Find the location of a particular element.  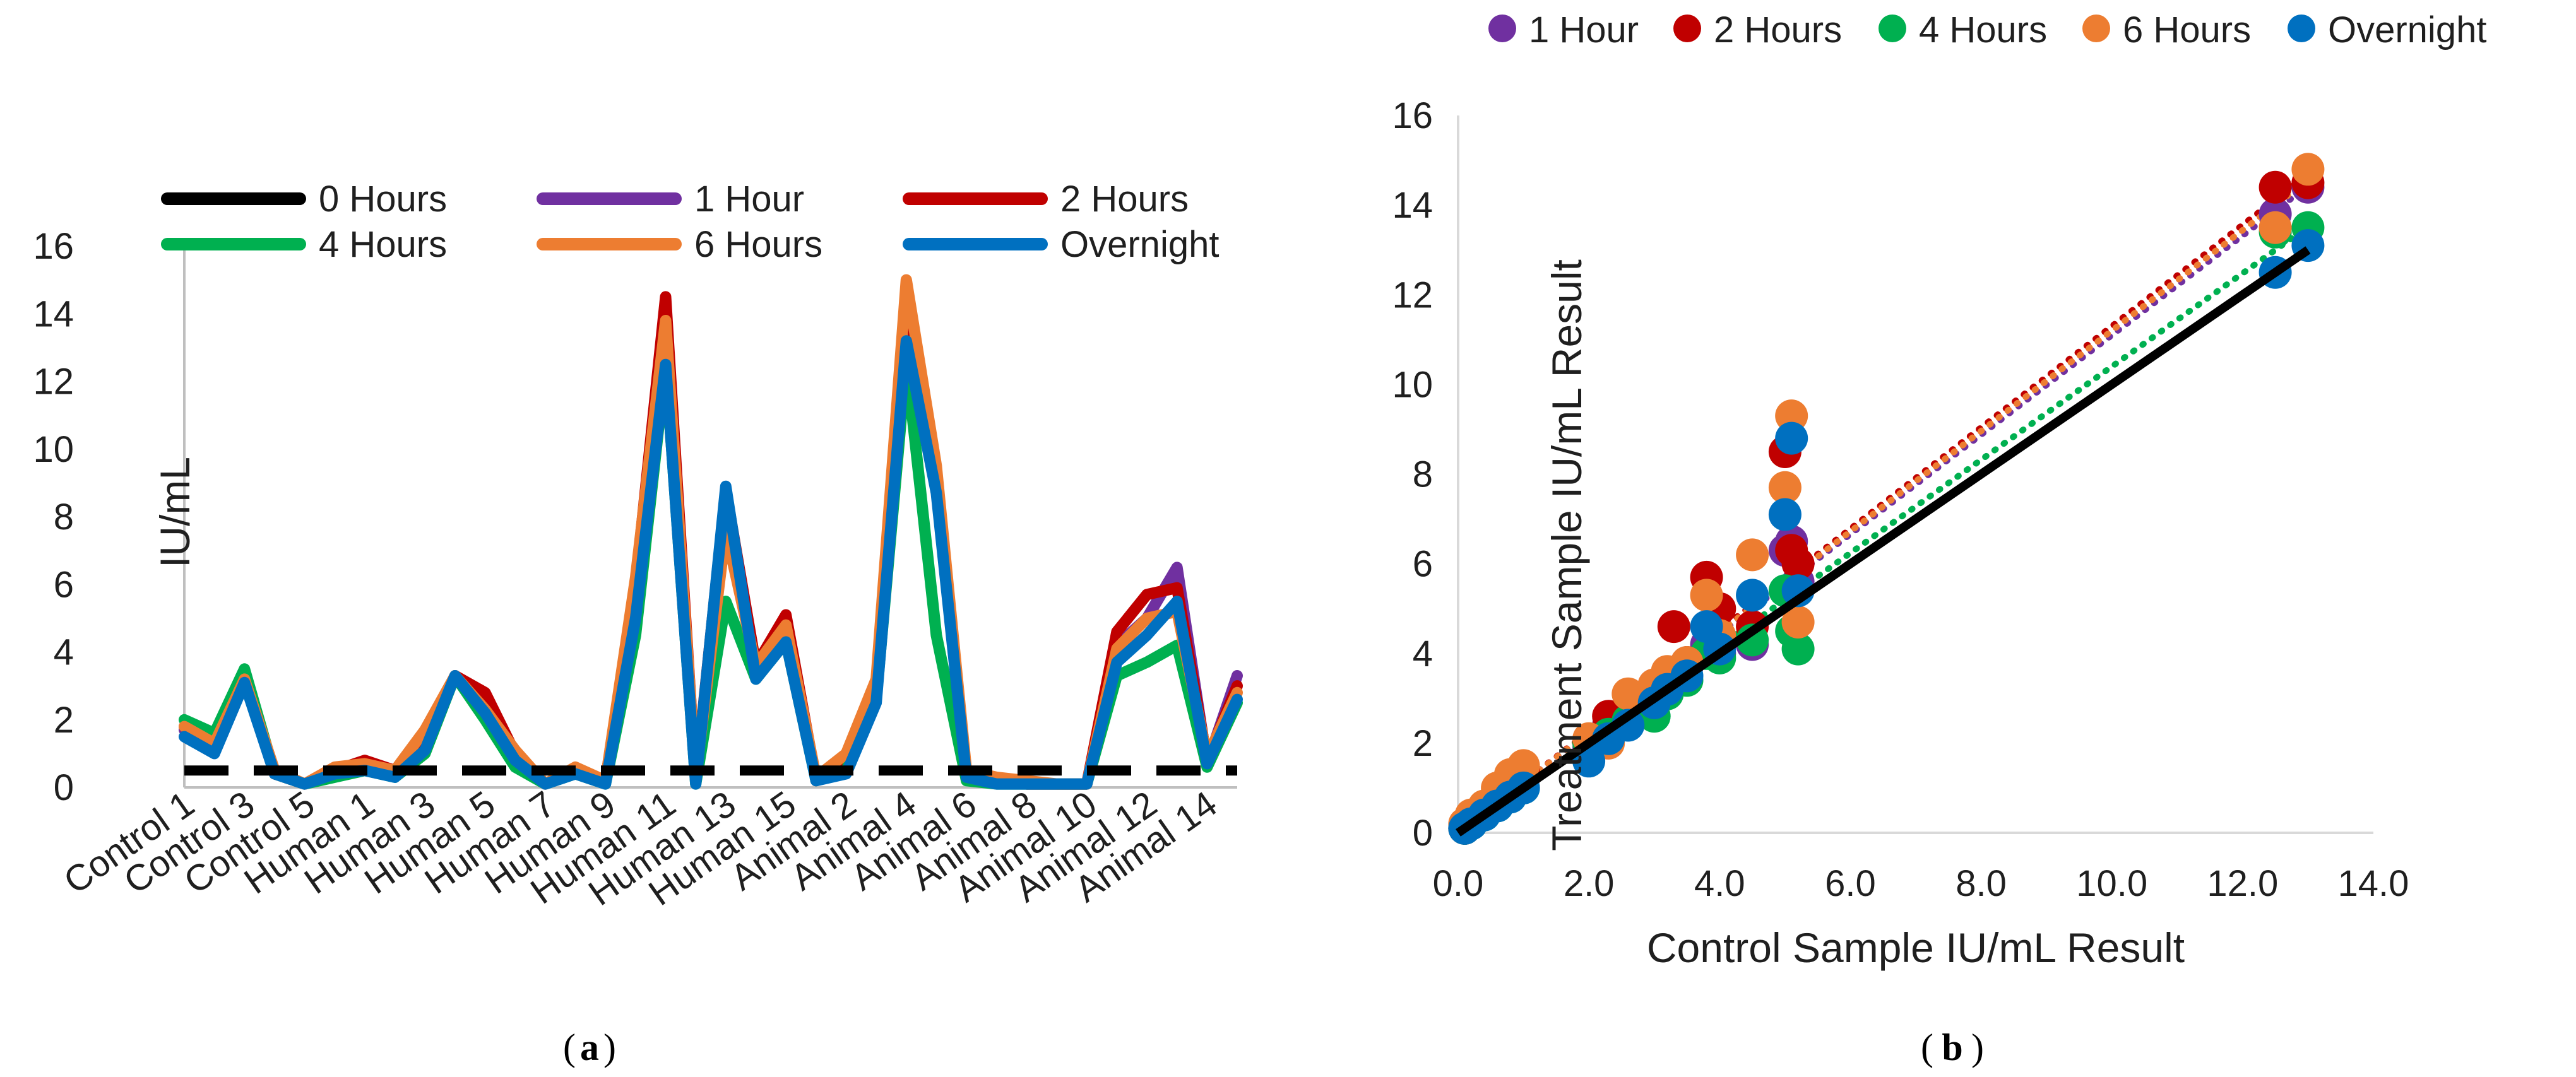

panel-a-label: a is located at coordinates (589, 1047).